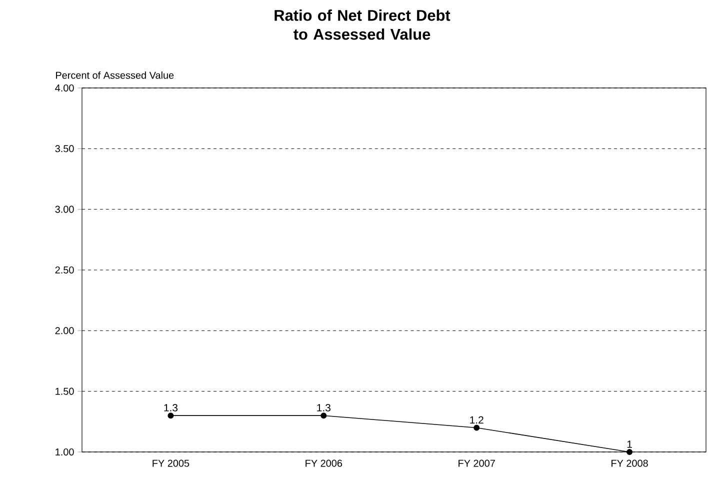 Image resolution: width=722 pixels, height=484 pixels. What do you see at coordinates (362, 25) in the screenshot?
I see `chart-title: Ratio of Net Direct Debt to Assessed Value` at bounding box center [362, 25].